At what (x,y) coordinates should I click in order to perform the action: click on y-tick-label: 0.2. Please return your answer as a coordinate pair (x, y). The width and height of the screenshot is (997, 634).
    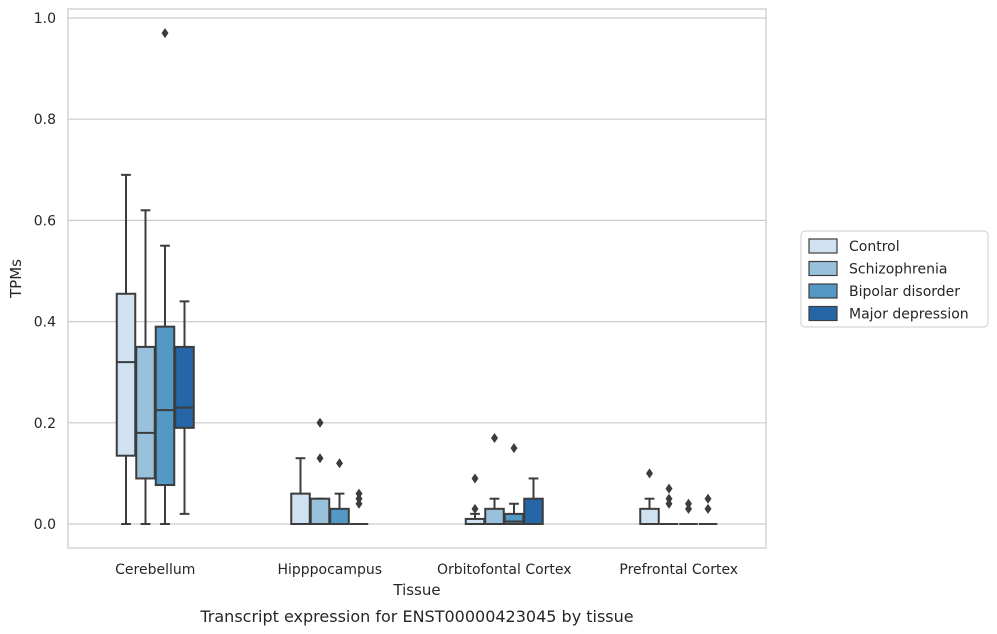
    Looking at the image, I should click on (45, 424).